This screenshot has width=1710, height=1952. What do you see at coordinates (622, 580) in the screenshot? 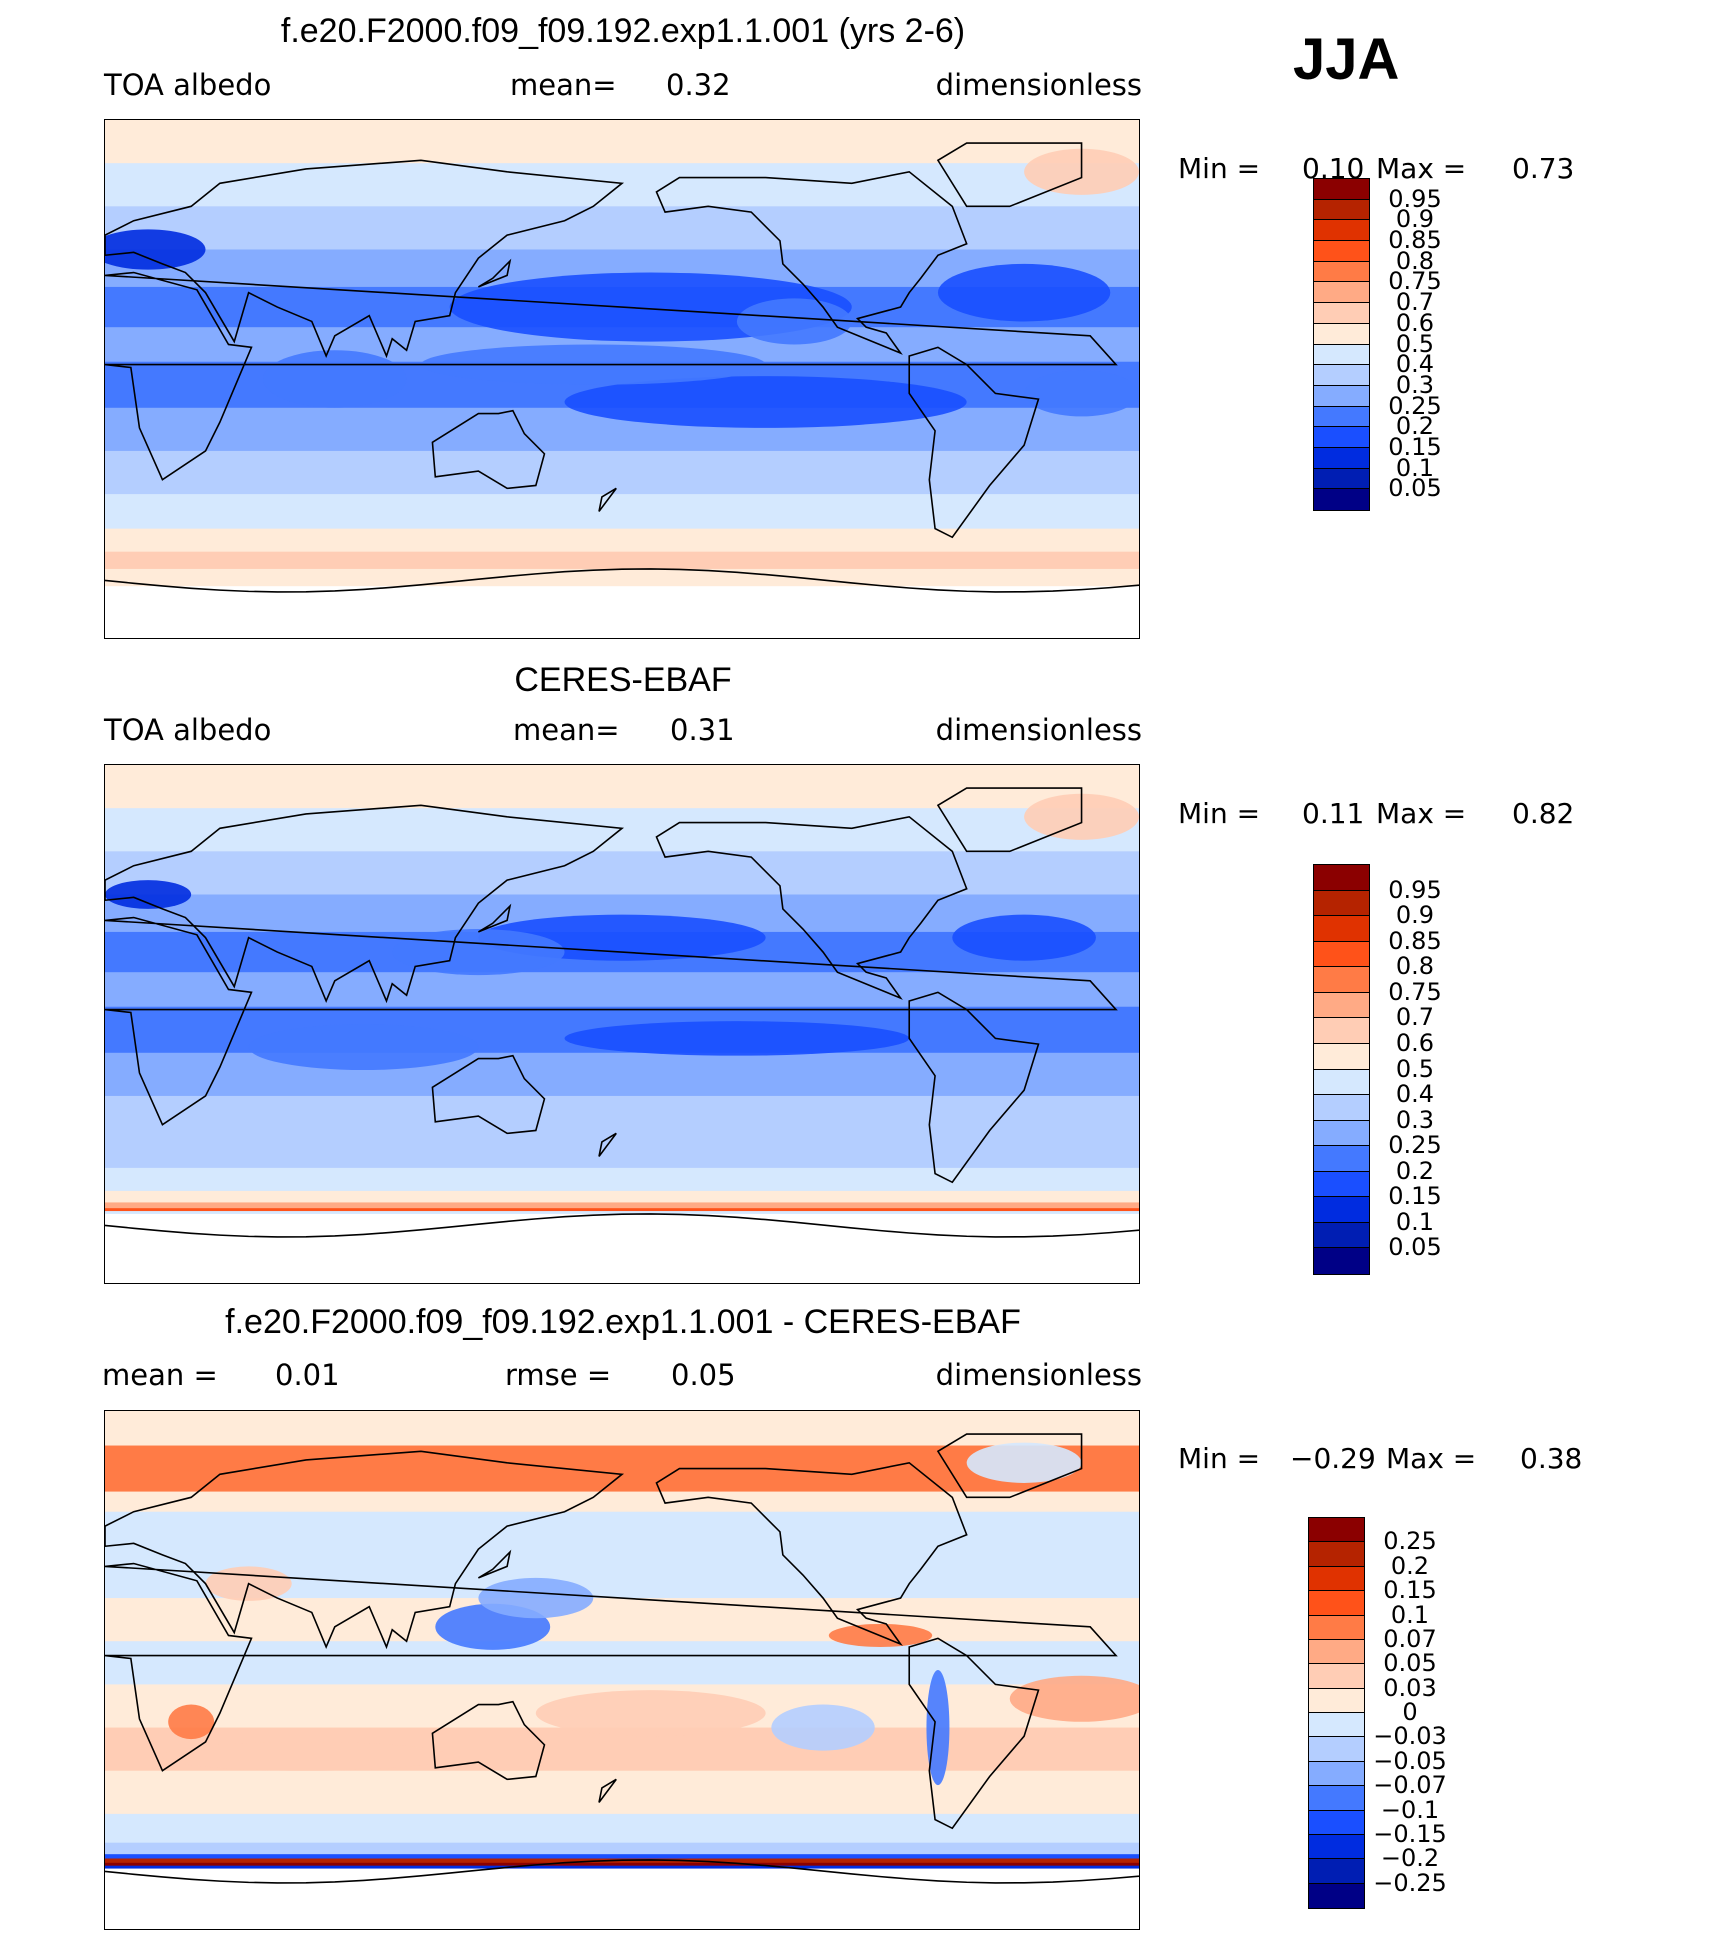
I see `antarctica-coastline` at bounding box center [622, 580].